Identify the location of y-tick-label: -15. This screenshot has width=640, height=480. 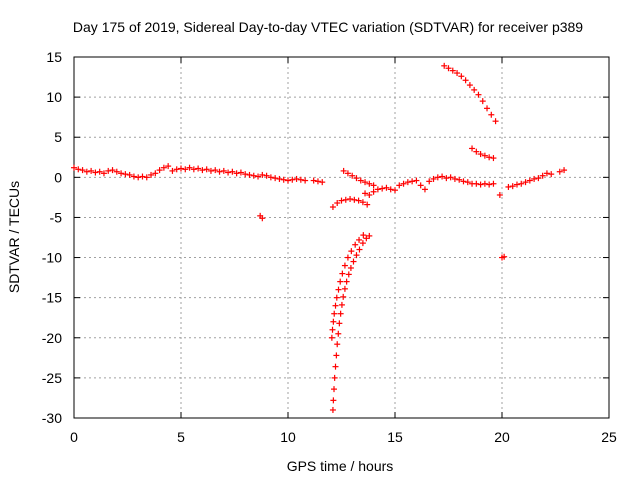
(52, 298).